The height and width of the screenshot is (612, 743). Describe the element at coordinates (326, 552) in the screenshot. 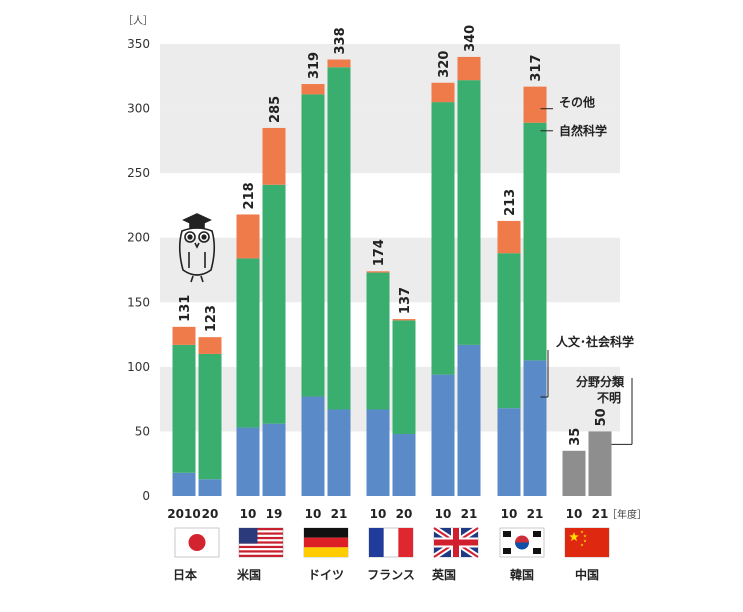

I see `flag-band-gold` at that location.